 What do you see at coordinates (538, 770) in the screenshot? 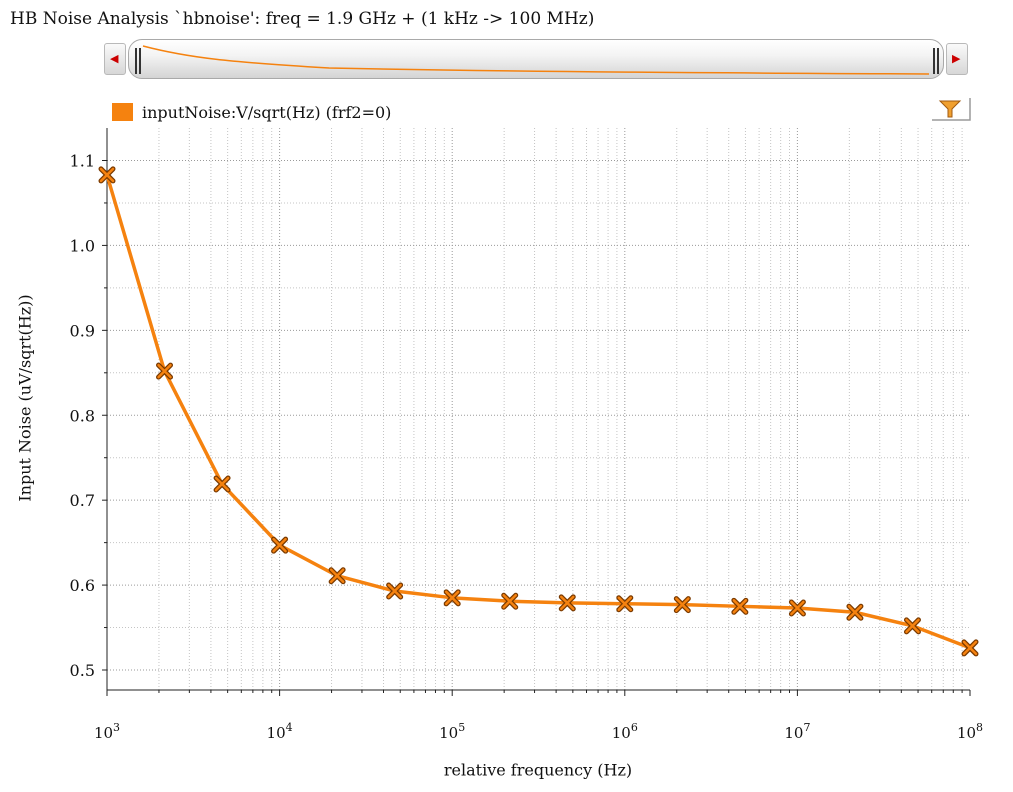
I see `x-axis-label: relative frequency (Hz)` at bounding box center [538, 770].